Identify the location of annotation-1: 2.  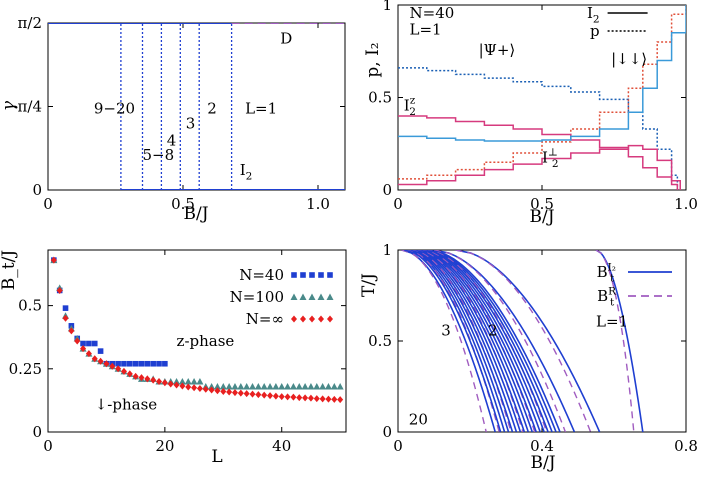
(493, 331).